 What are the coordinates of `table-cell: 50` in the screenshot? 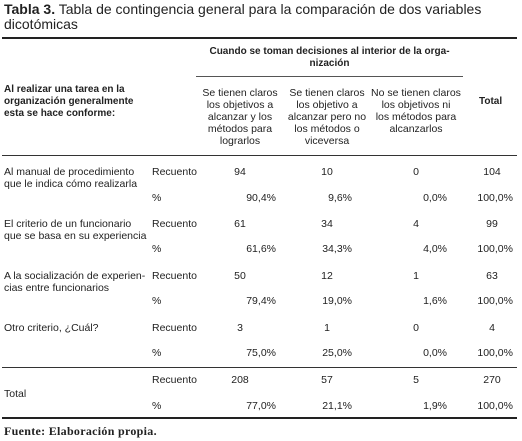 It's located at (240, 276).